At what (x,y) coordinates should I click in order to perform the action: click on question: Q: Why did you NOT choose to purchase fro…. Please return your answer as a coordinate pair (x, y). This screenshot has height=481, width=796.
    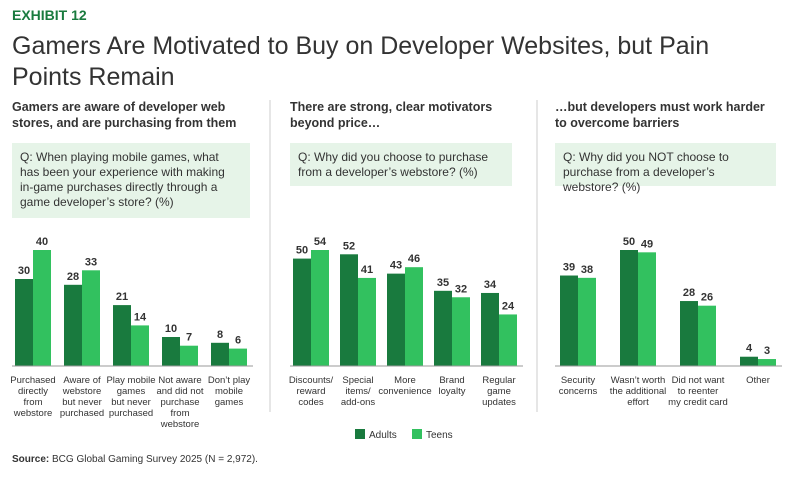
    Looking at the image, I should click on (645, 172).